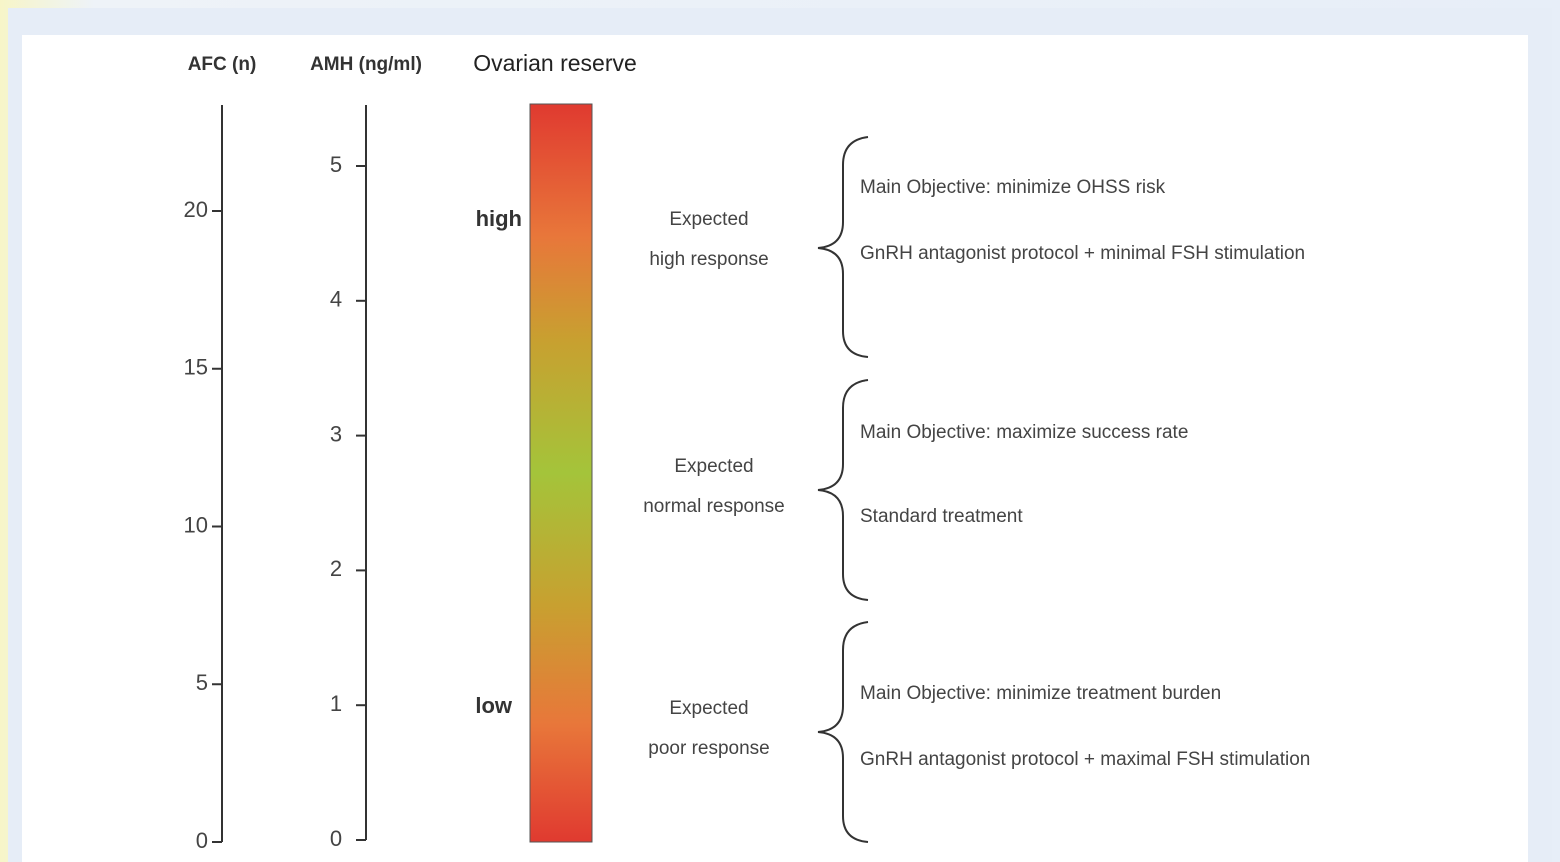 The width and height of the screenshot is (1560, 862). Describe the element at coordinates (494, 705) in the screenshot. I see `low-label: low` at that location.